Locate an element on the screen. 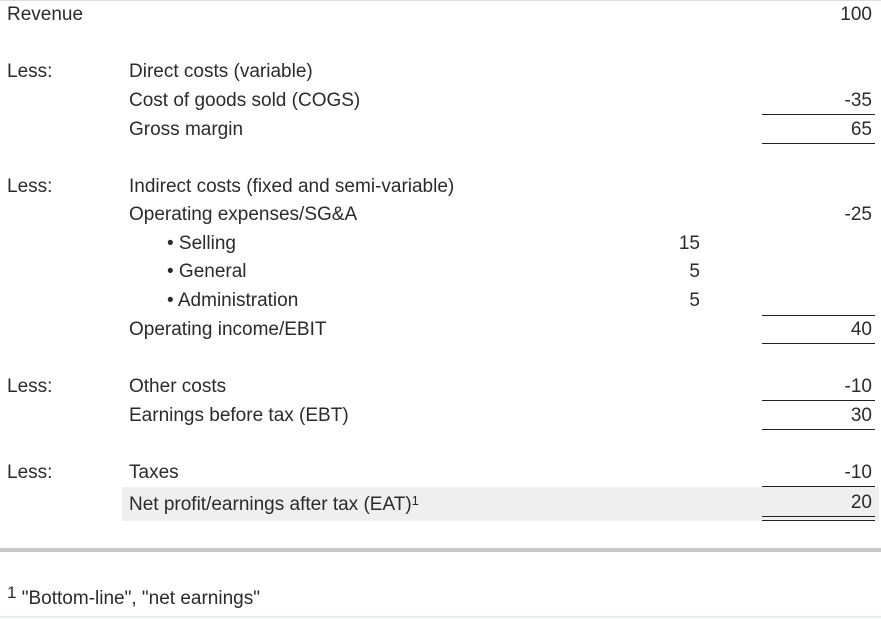 This screenshot has width=881, height=619. gross-margin-value: 65 is located at coordinates (861, 129).